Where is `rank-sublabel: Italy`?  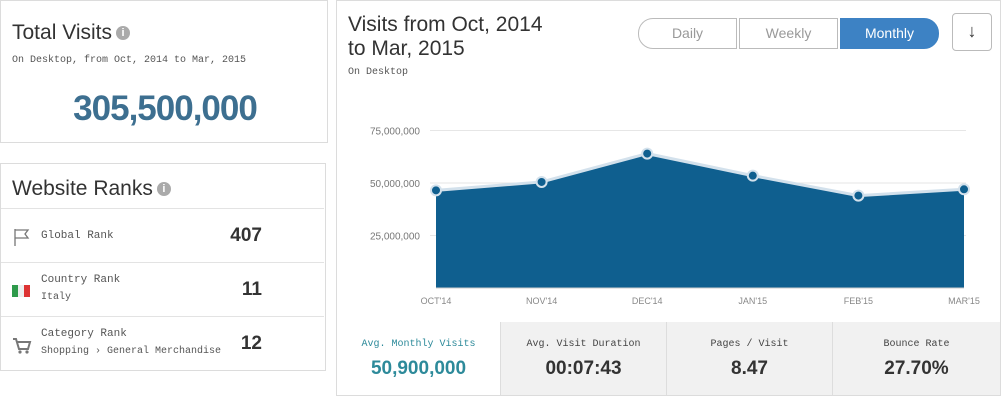 rank-sublabel: Italy is located at coordinates (56, 297).